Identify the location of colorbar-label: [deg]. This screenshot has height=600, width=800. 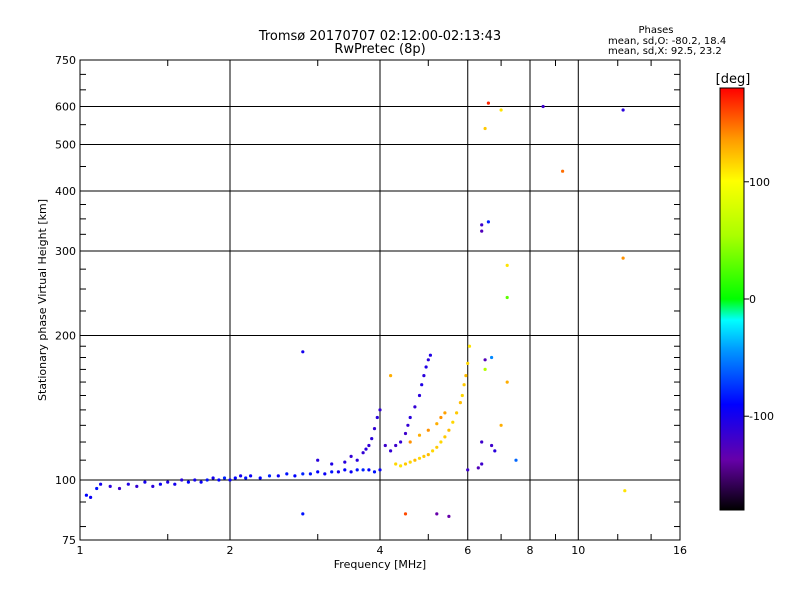
(733, 79).